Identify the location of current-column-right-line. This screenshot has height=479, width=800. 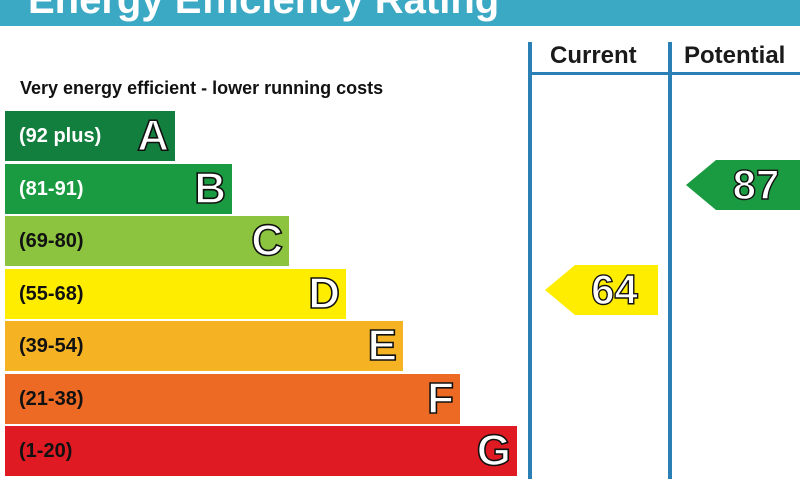
(670, 260).